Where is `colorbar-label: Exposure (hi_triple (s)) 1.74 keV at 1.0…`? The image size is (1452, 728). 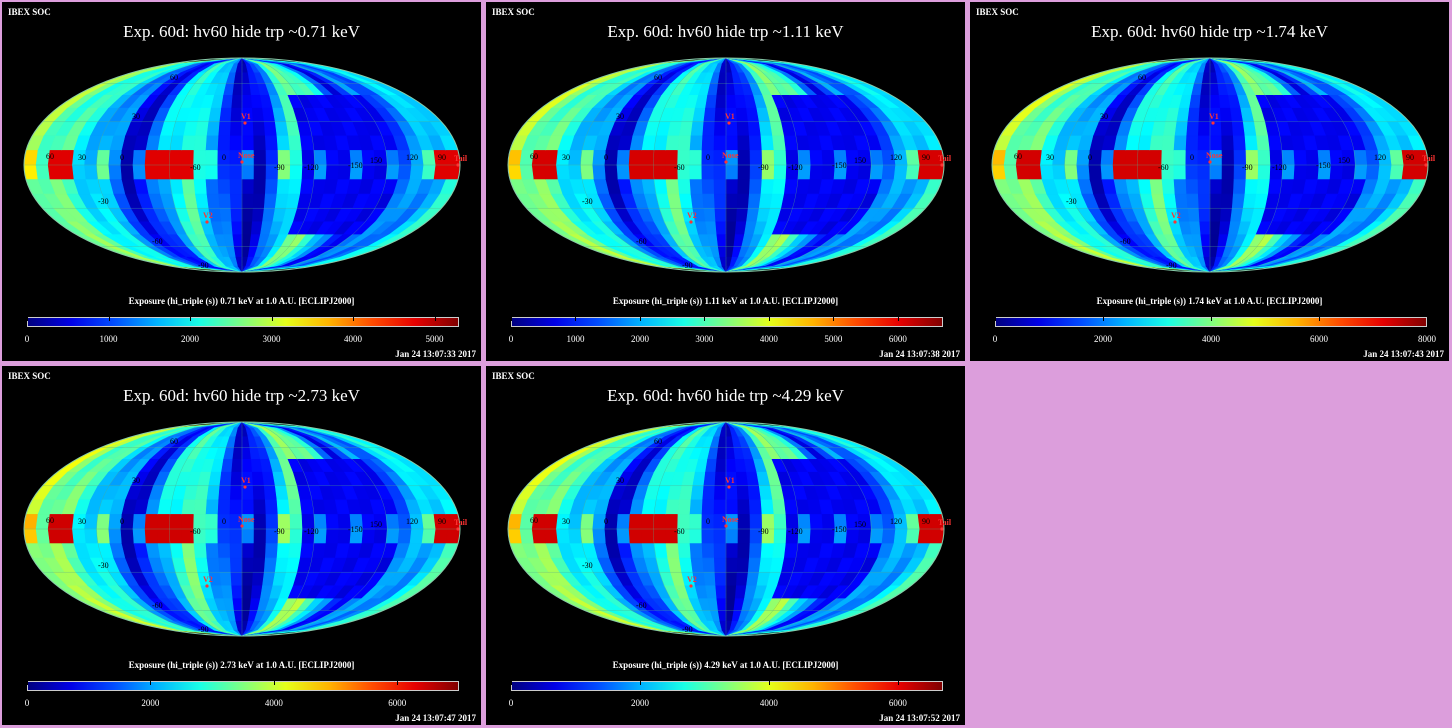 colorbar-label: Exposure (hi_triple (s)) 1.74 keV at 1.0… is located at coordinates (1209, 301).